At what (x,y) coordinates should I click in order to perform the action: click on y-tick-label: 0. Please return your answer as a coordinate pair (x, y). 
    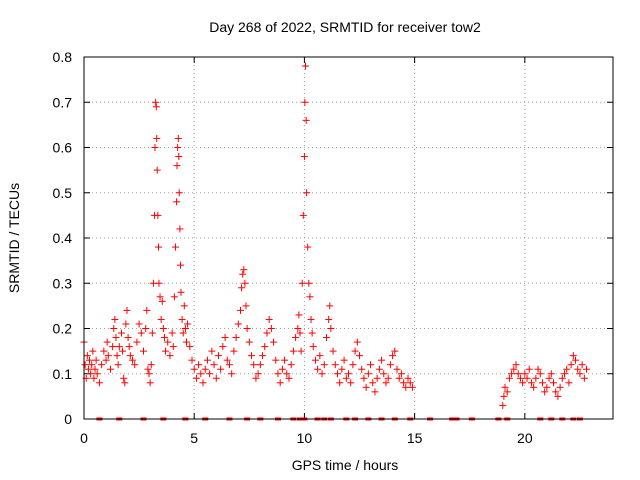
    Looking at the image, I should click on (68, 419).